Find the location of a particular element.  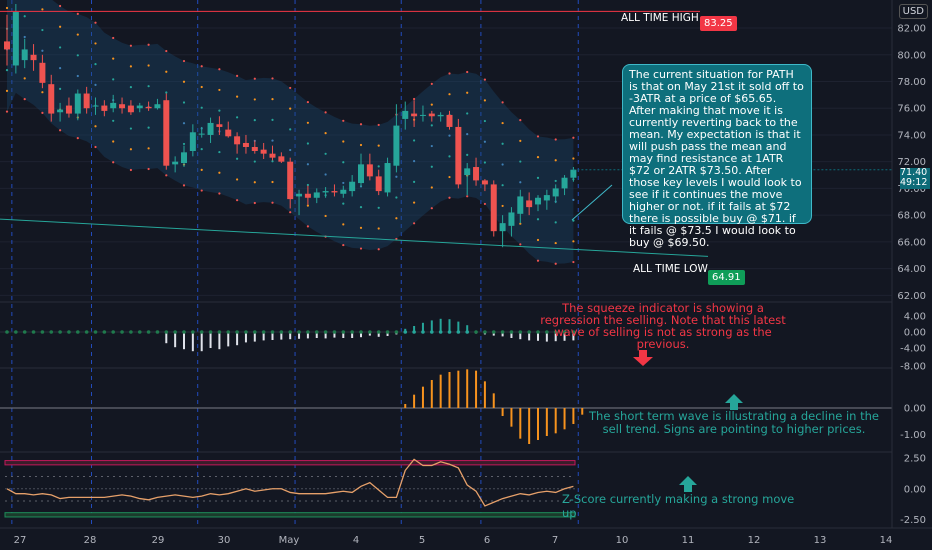

time-tick-label: 11 is located at coordinates (688, 540).